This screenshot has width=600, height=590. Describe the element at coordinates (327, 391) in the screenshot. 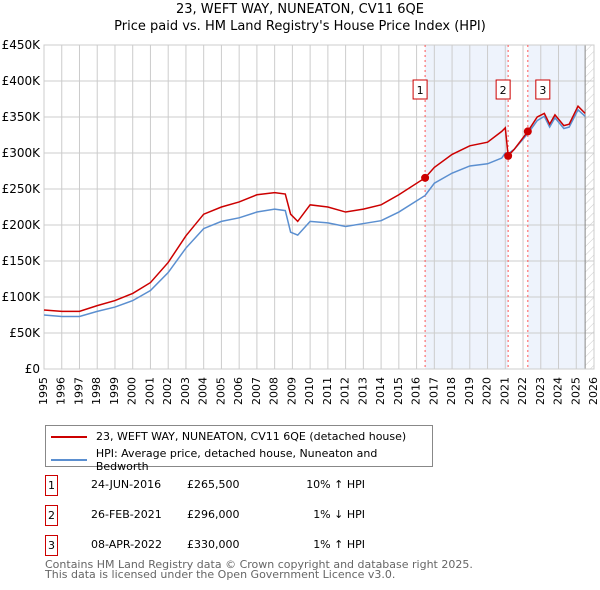

I see `x-tick-label: 2011` at that location.